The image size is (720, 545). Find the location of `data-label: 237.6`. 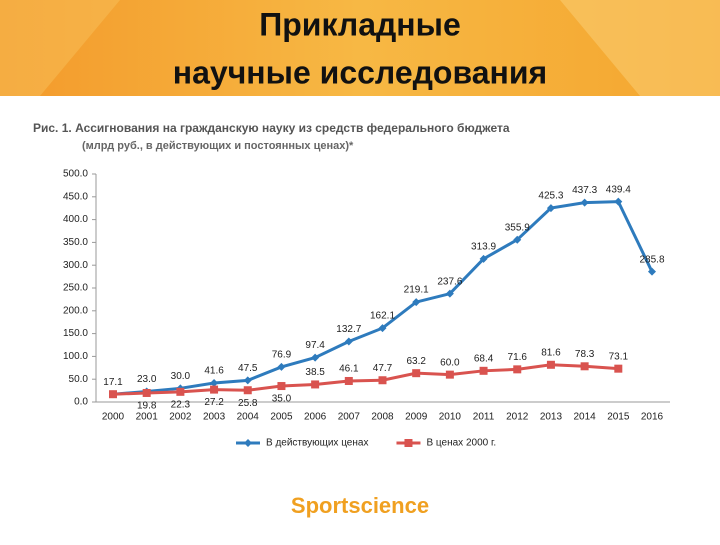

data-label: 237.6 is located at coordinates (449, 281).